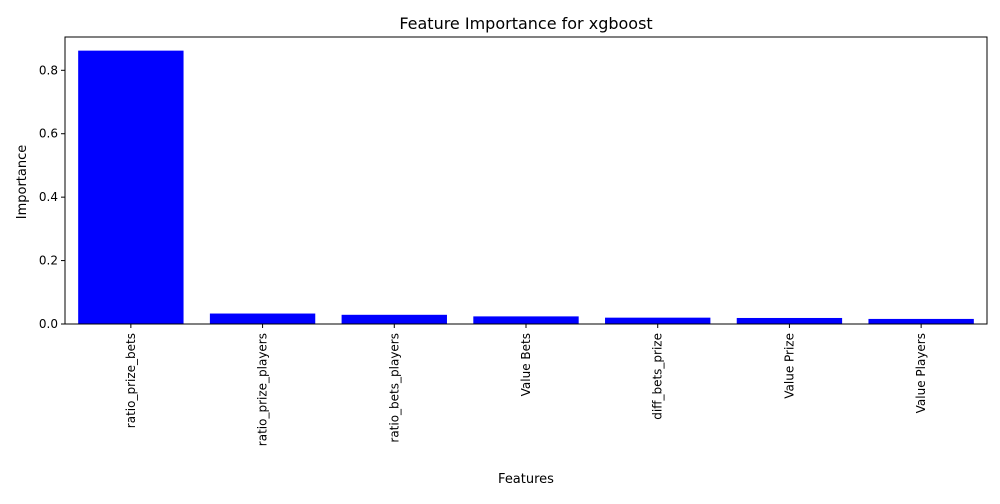 This screenshot has height=504, width=1000. What do you see at coordinates (48, 70) in the screenshot?
I see `y-tick-label: 0.8` at bounding box center [48, 70].